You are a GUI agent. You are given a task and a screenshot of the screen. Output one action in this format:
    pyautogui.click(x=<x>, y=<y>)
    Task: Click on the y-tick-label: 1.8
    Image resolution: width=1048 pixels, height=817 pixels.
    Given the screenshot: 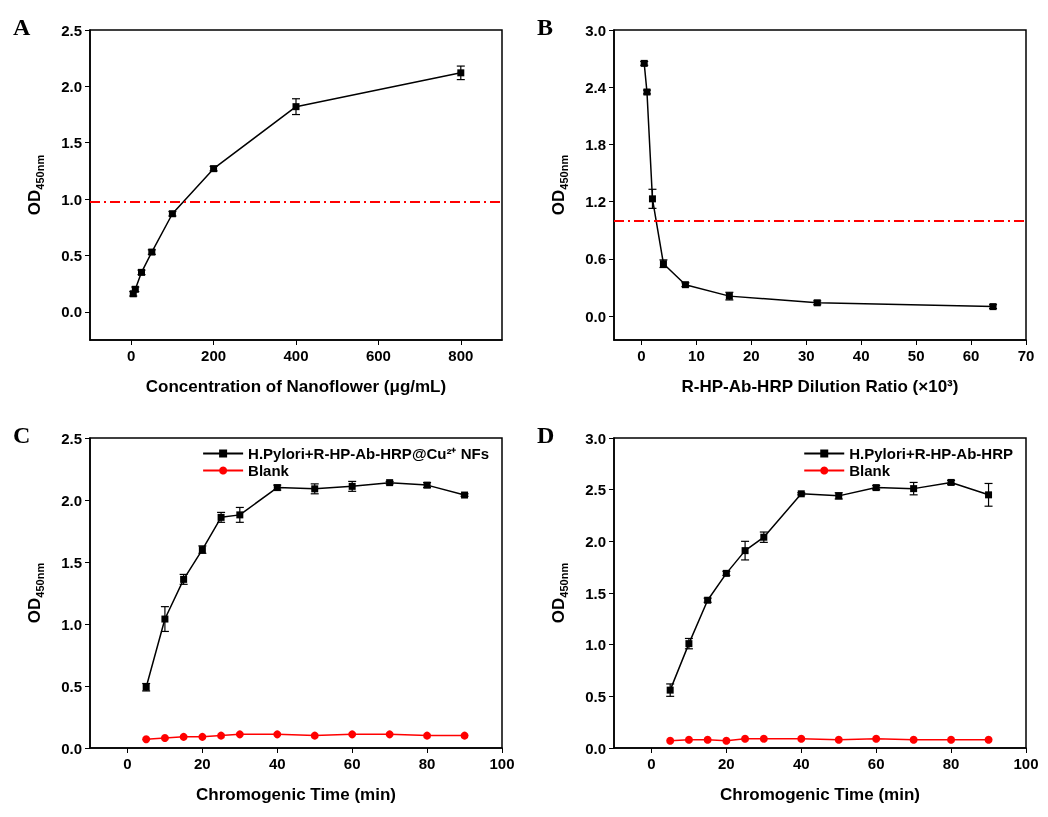 What is the action you would take?
    pyautogui.click(x=595, y=144)
    